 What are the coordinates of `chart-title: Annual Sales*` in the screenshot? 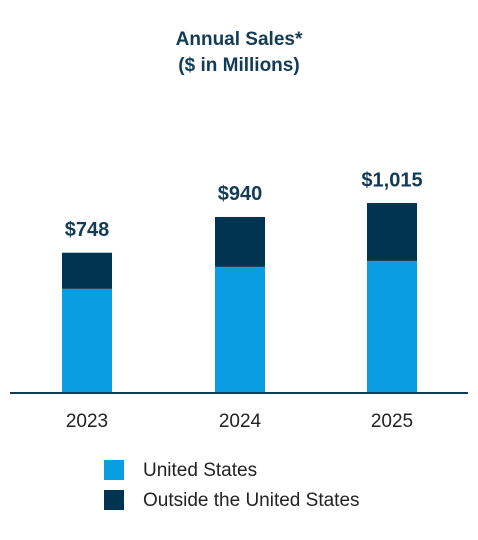 It's located at (239, 39).